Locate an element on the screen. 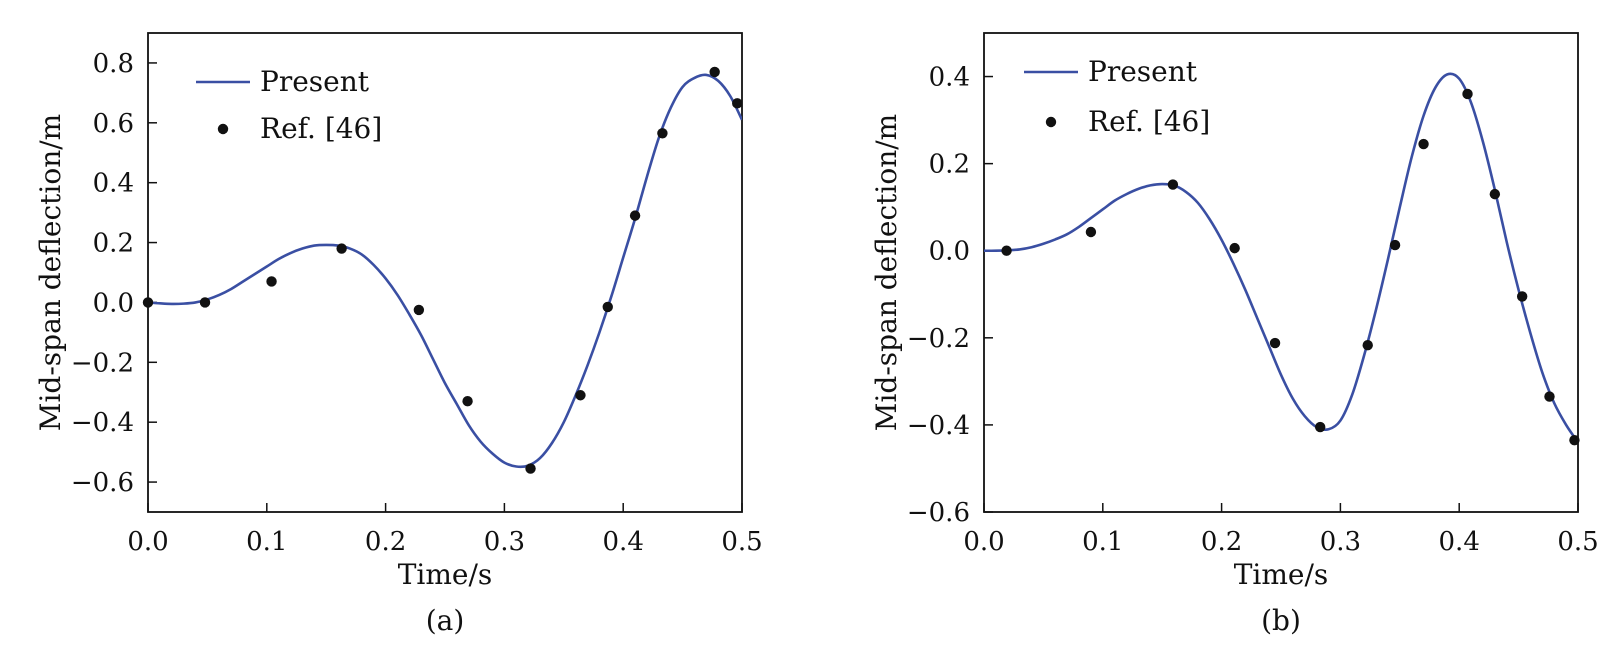  panel-label: (a) is located at coordinates (445, 620).